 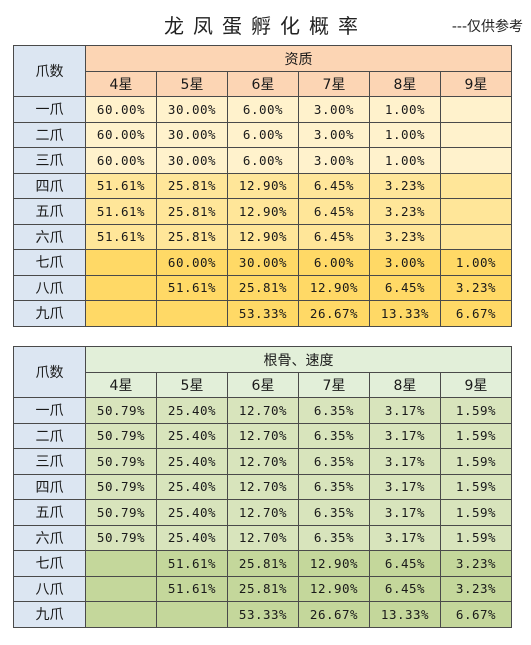 What do you see at coordinates (262, 109) in the screenshot?
I see `table-row: 一爪 60.00% 30.00% 6.00% 3.00% 1.00%` at bounding box center [262, 109].